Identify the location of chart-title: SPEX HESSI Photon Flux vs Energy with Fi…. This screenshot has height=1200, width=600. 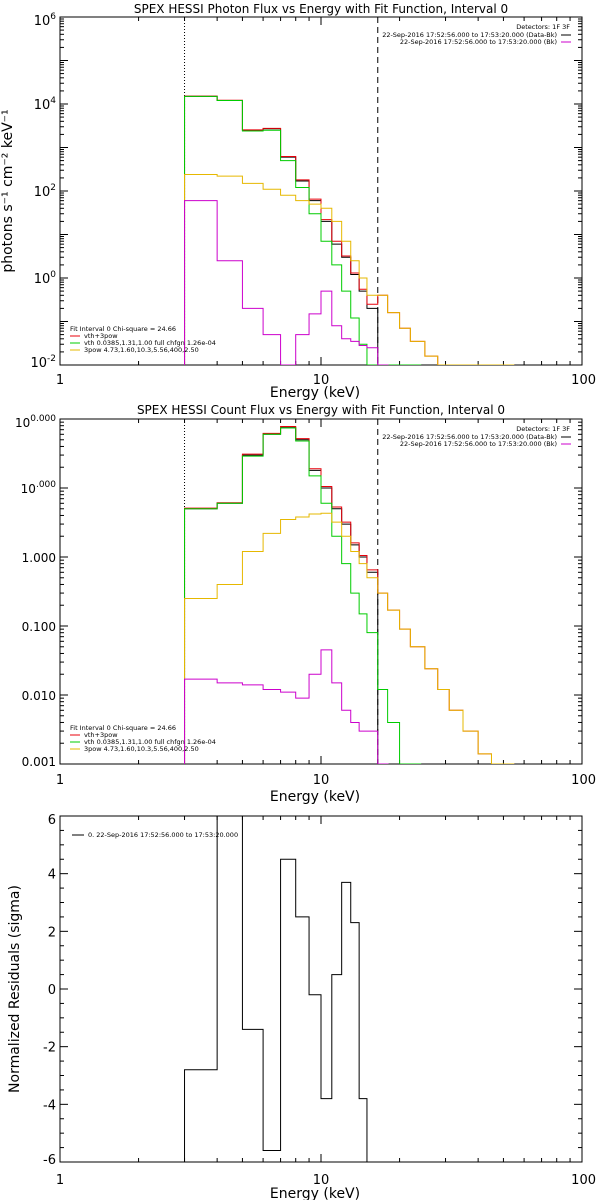
(321, 9).